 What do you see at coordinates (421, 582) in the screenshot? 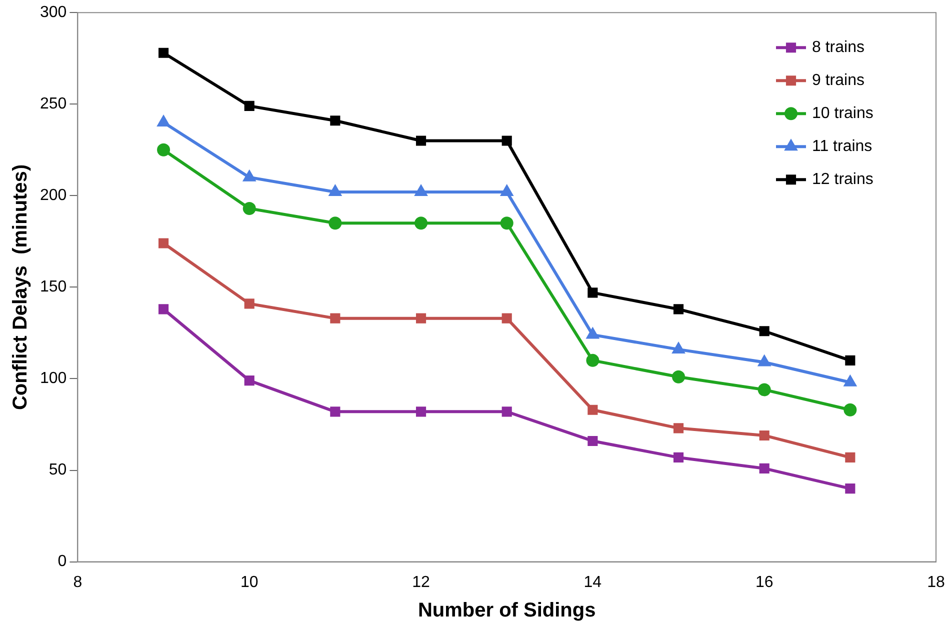
I see `x-tick-label: 12` at bounding box center [421, 582].